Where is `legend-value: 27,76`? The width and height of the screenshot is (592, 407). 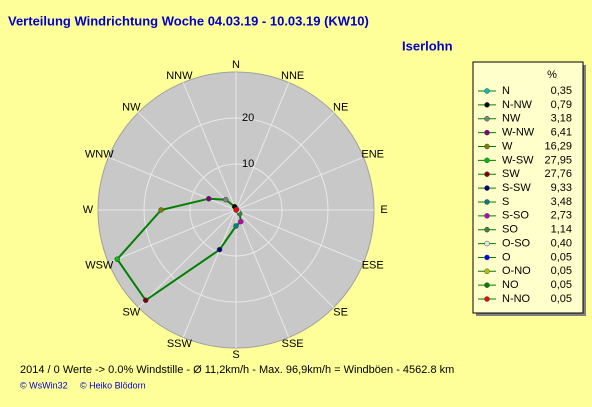
legend-value: 27,76 is located at coordinates (558, 174).